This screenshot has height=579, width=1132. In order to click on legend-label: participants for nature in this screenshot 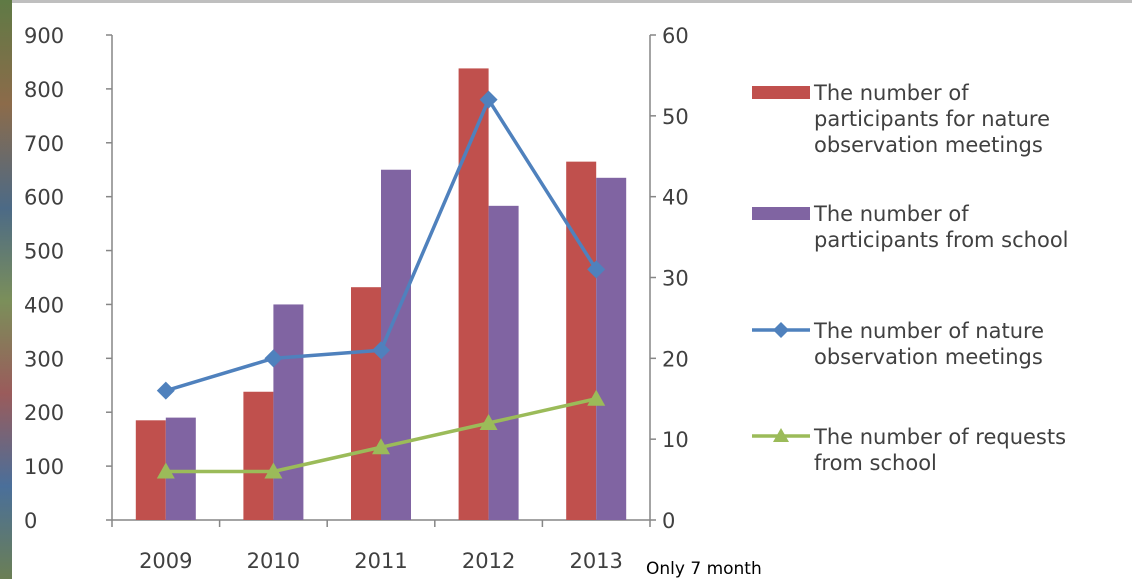, I will do `click(932, 119)`.